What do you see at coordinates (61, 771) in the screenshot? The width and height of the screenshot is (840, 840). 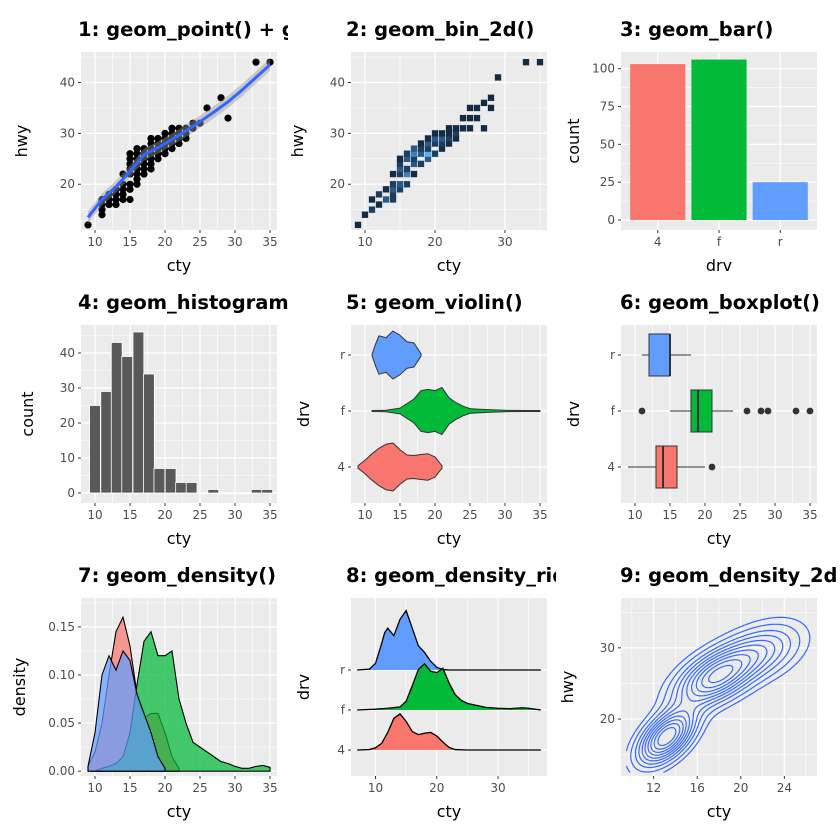 I see `y-tick-label: 0.00` at bounding box center [61, 771].